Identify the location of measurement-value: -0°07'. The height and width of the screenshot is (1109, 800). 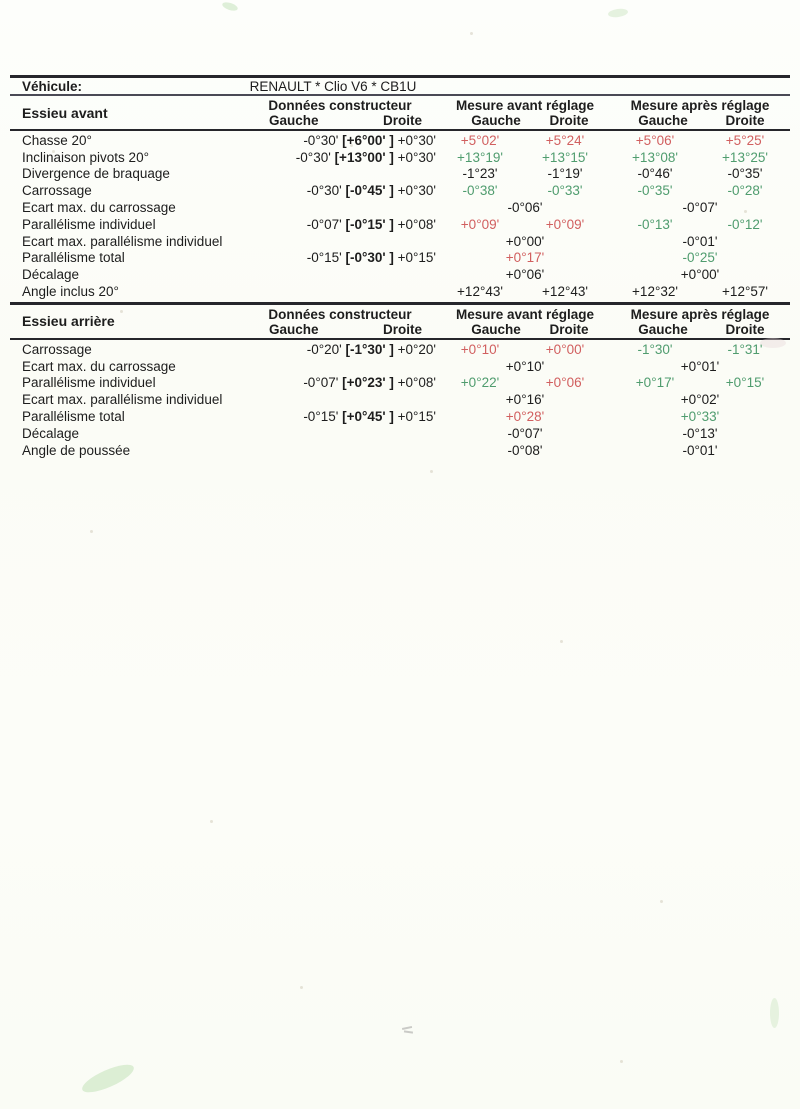
(700, 208).